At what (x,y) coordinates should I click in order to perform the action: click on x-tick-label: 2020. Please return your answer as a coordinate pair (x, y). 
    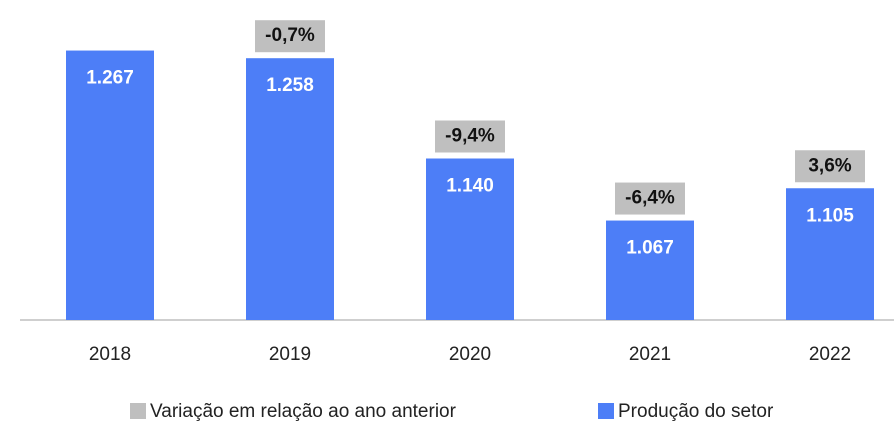
    Looking at the image, I should click on (470, 354).